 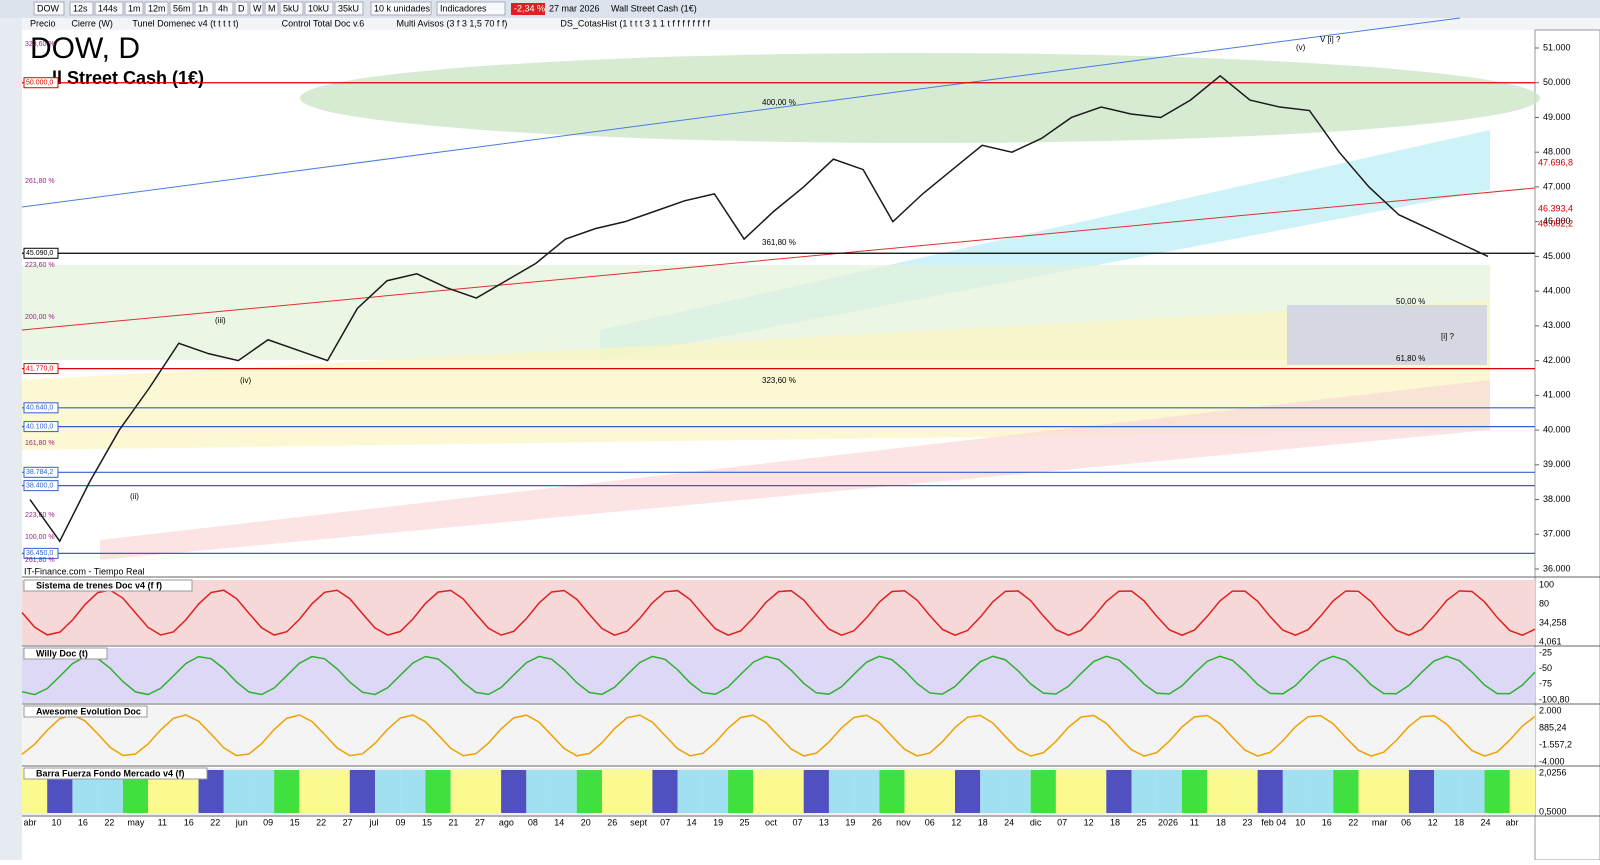 I want to click on price-tick-label: 50.000, so click(x=1557, y=82).